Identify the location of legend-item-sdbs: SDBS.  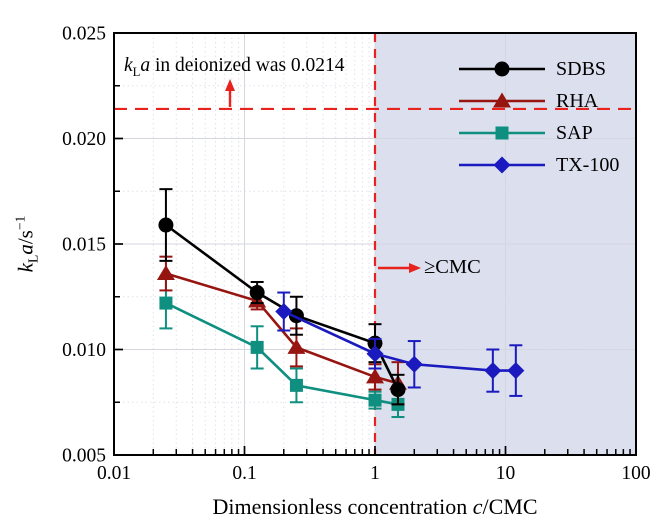
(537, 69).